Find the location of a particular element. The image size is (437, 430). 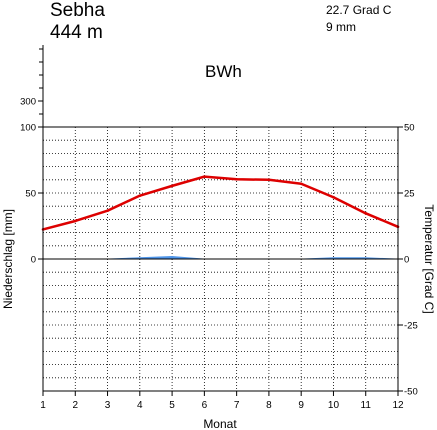

climate-classification: BWh is located at coordinates (223, 71).